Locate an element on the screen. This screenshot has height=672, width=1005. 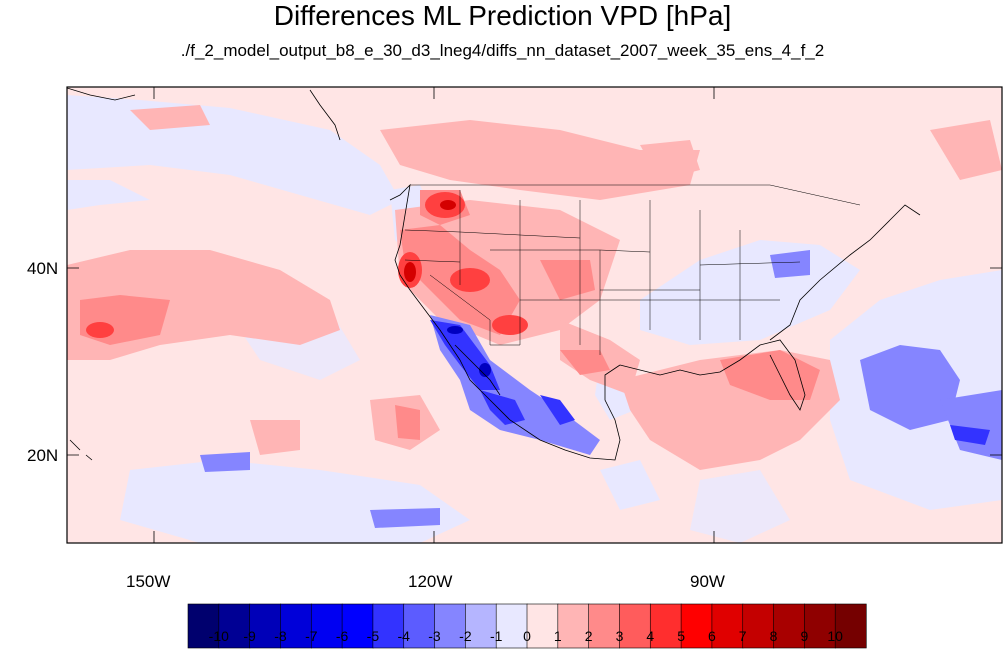
colorbar-label: 8 is located at coordinates (773, 636).